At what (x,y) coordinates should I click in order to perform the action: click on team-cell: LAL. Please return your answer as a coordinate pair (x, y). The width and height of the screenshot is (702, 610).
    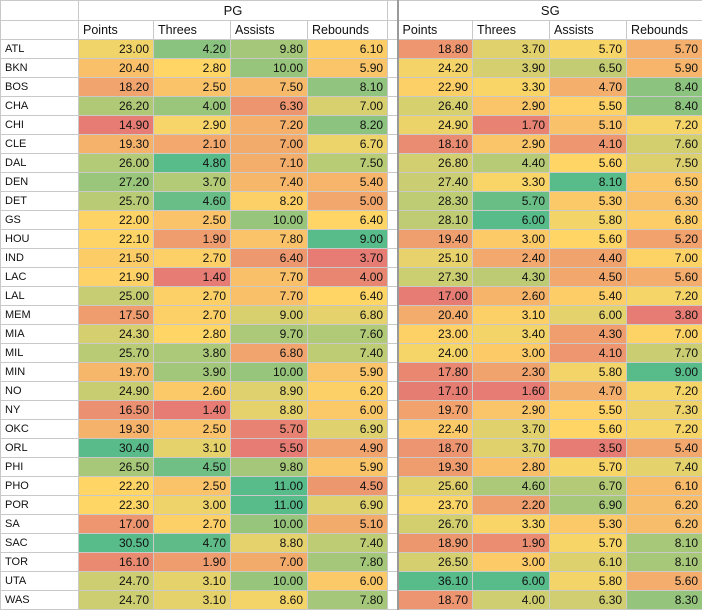
    Looking at the image, I should click on (40, 296).